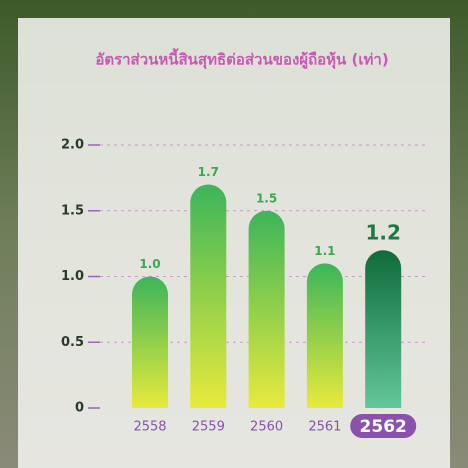 The width and height of the screenshot is (468, 468). What do you see at coordinates (72, 145) in the screenshot?
I see `y-tick-label: 2.0` at bounding box center [72, 145].